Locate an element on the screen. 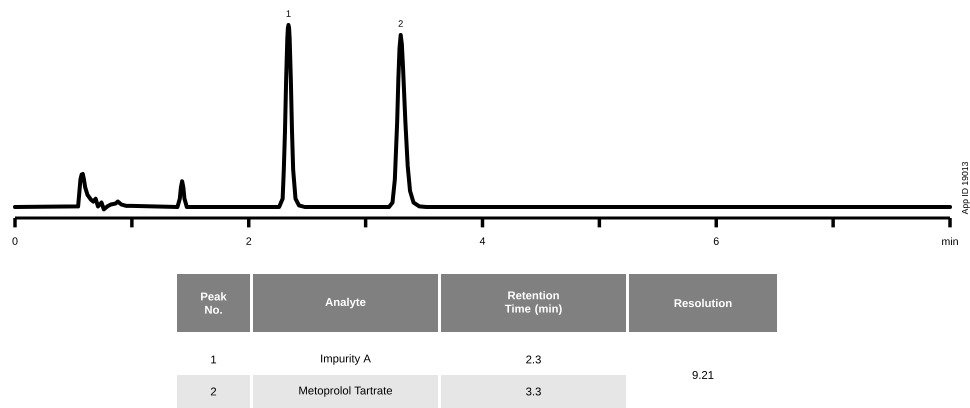 This screenshot has width=970, height=408. text: Metoprolol Tartrate is located at coordinates (345, 391).